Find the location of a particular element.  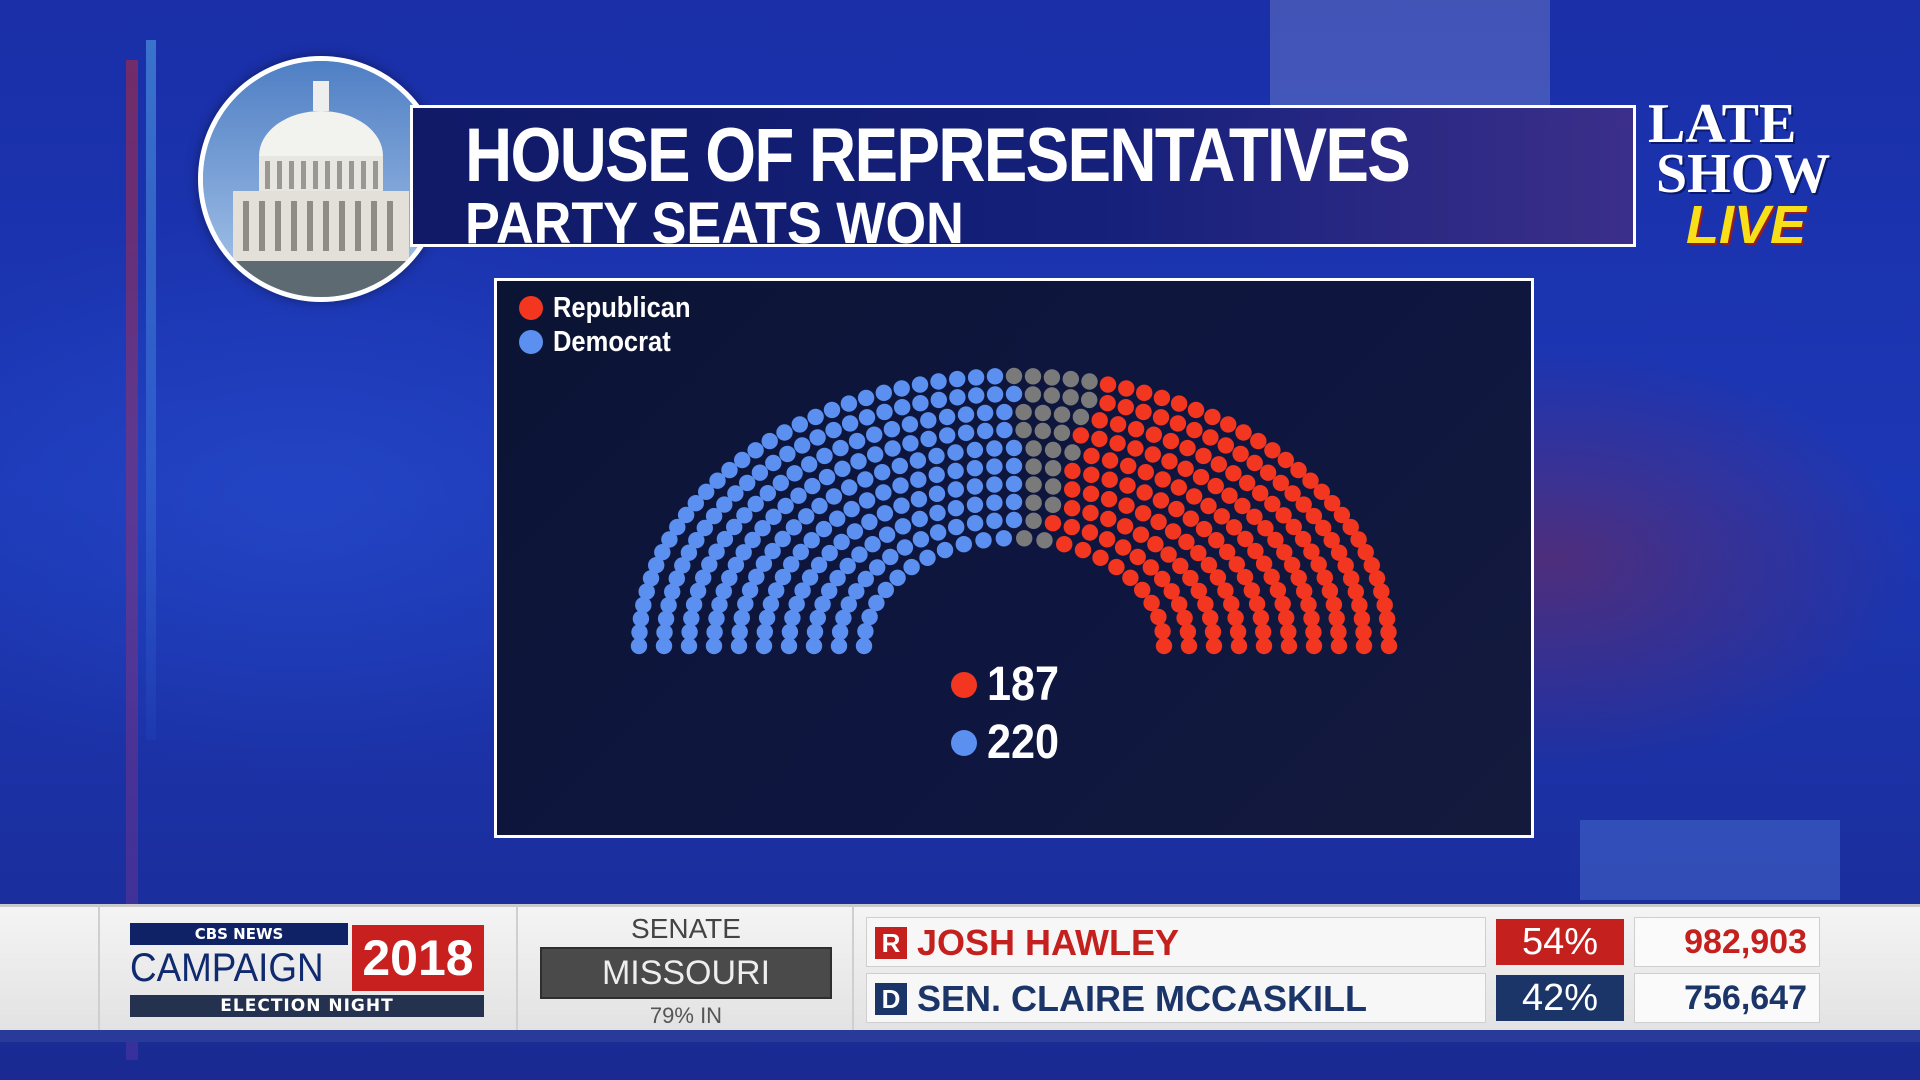

candidate-row: R JOSH HAWLEY 54% 982,903 is located at coordinates (1344, 942).